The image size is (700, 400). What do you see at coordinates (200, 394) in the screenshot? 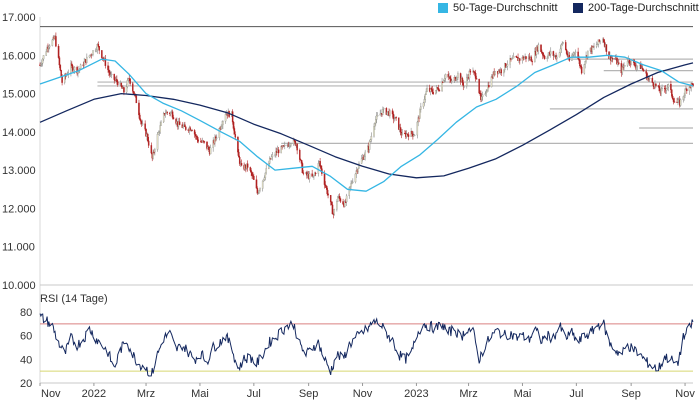
I see `x-tick-label: Mai` at bounding box center [200, 394].